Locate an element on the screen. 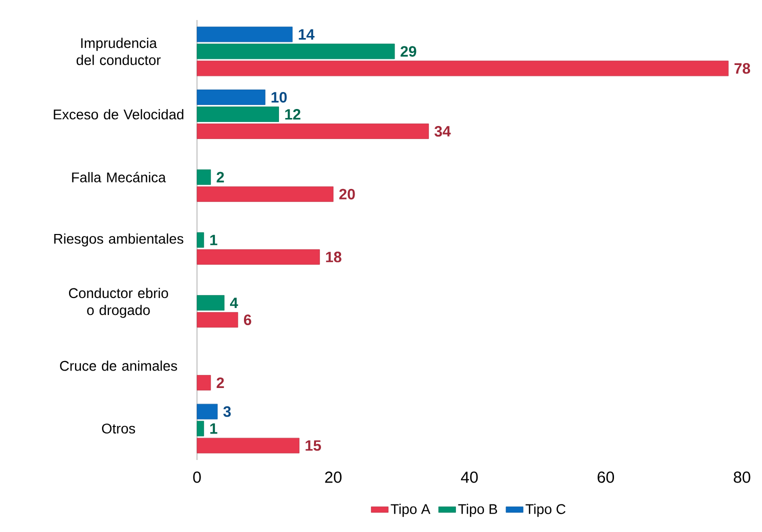  data-label: 4 is located at coordinates (234, 303).